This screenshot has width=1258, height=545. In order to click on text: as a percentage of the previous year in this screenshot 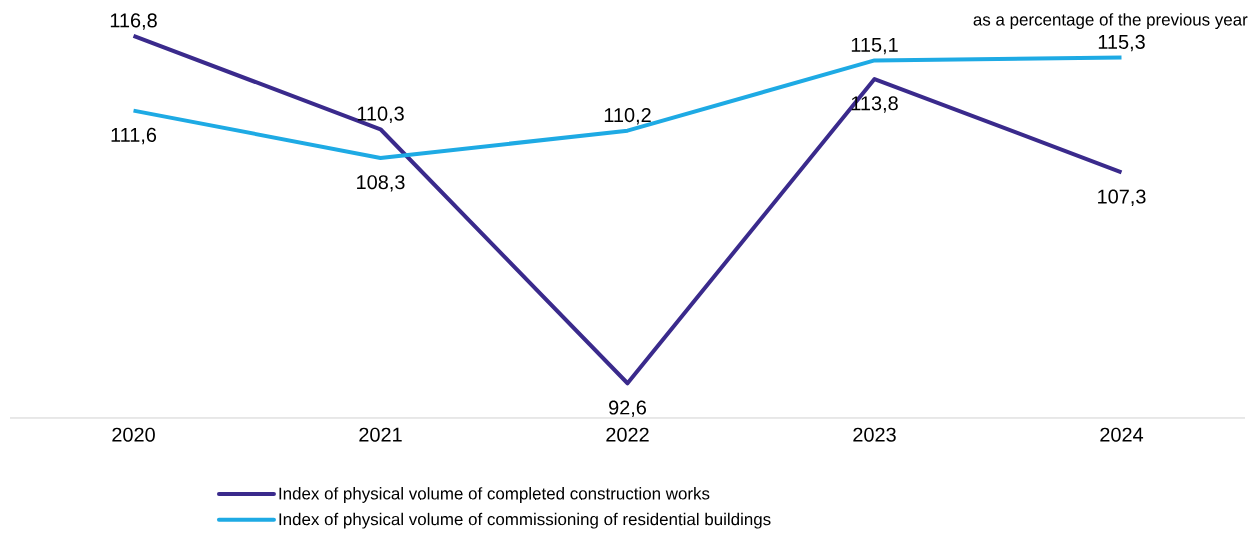, I will do `click(1110, 21)`.